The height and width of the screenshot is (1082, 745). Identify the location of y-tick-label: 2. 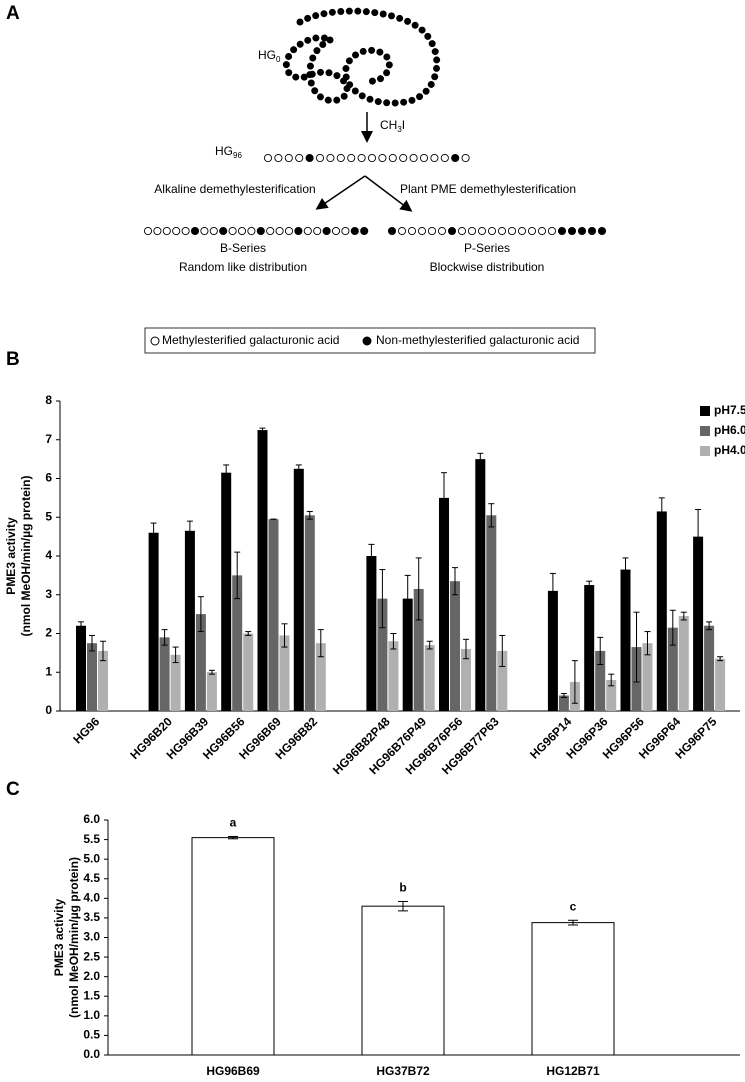
(48, 633).